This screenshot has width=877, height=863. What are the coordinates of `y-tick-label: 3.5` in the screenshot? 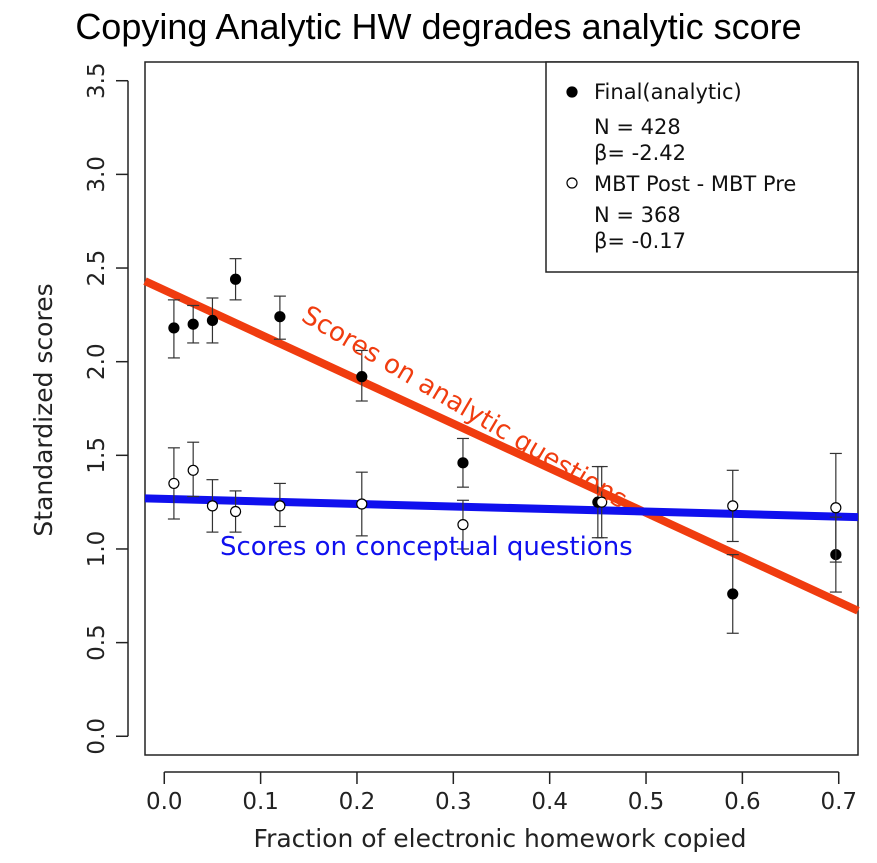 It's located at (97, 80).